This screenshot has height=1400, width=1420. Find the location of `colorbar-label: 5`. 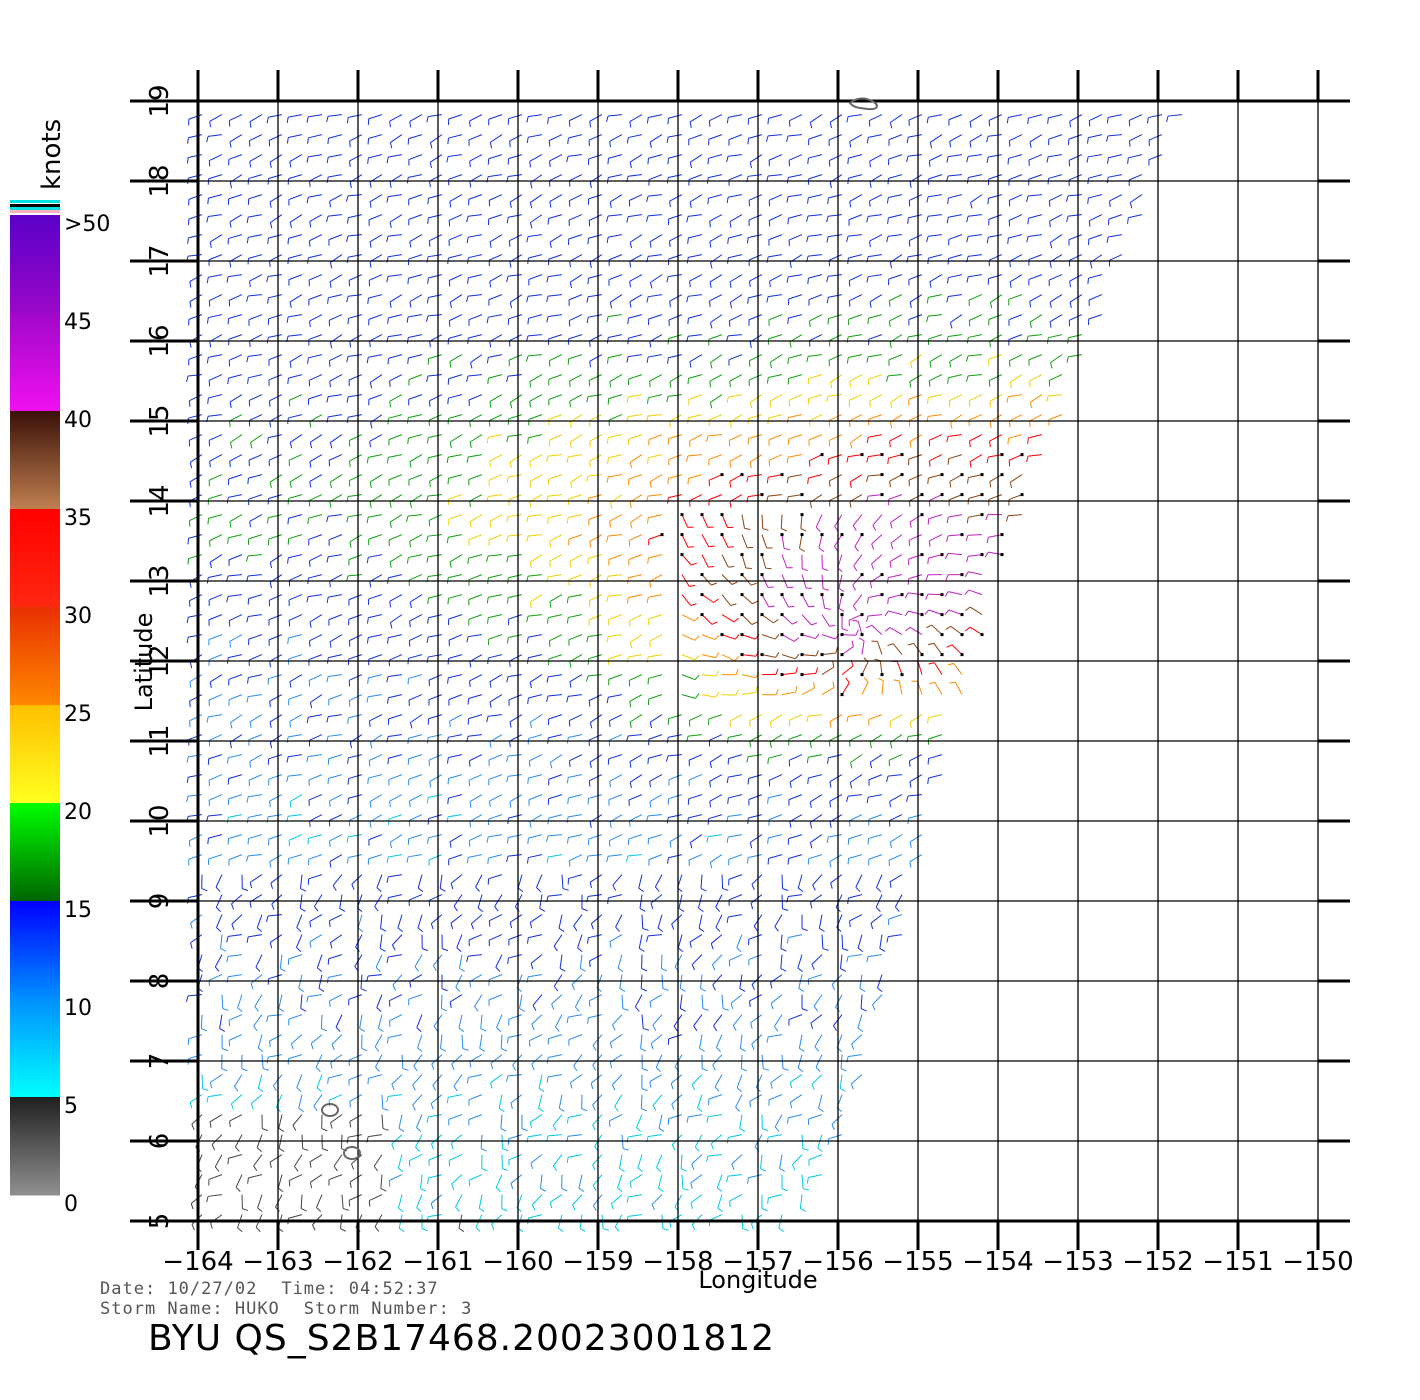

colorbar-label: 5 is located at coordinates (71, 1106).